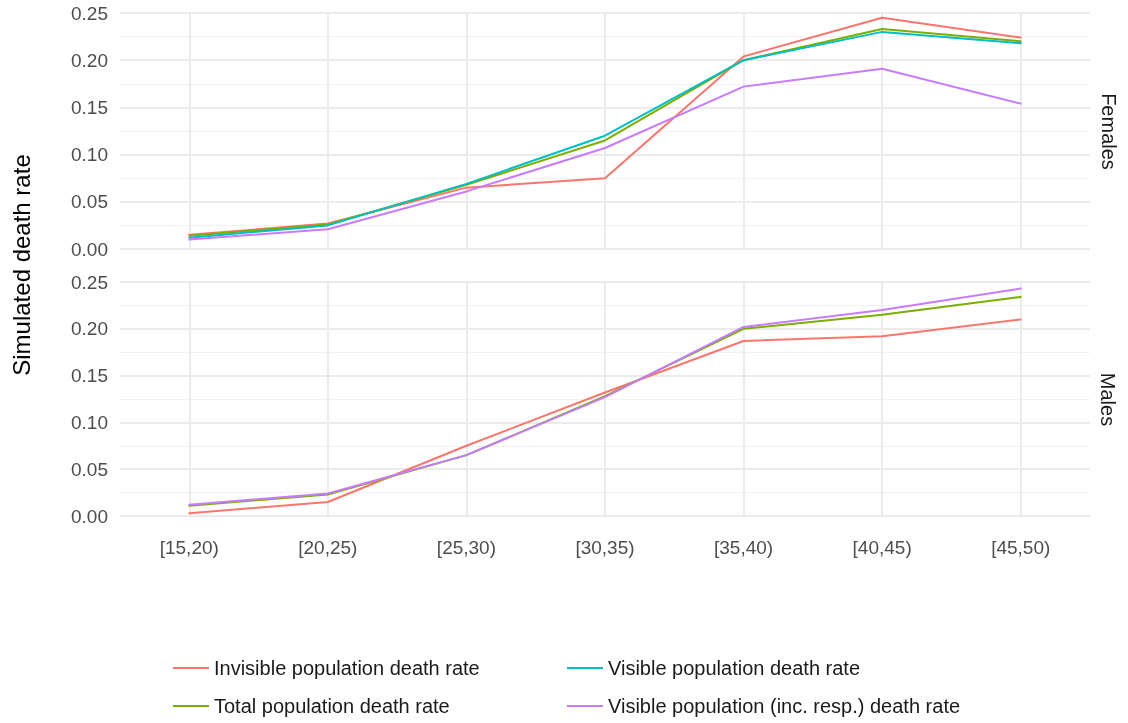 This screenshot has height=723, width=1128. What do you see at coordinates (1108, 399) in the screenshot?
I see `text: Males` at bounding box center [1108, 399].